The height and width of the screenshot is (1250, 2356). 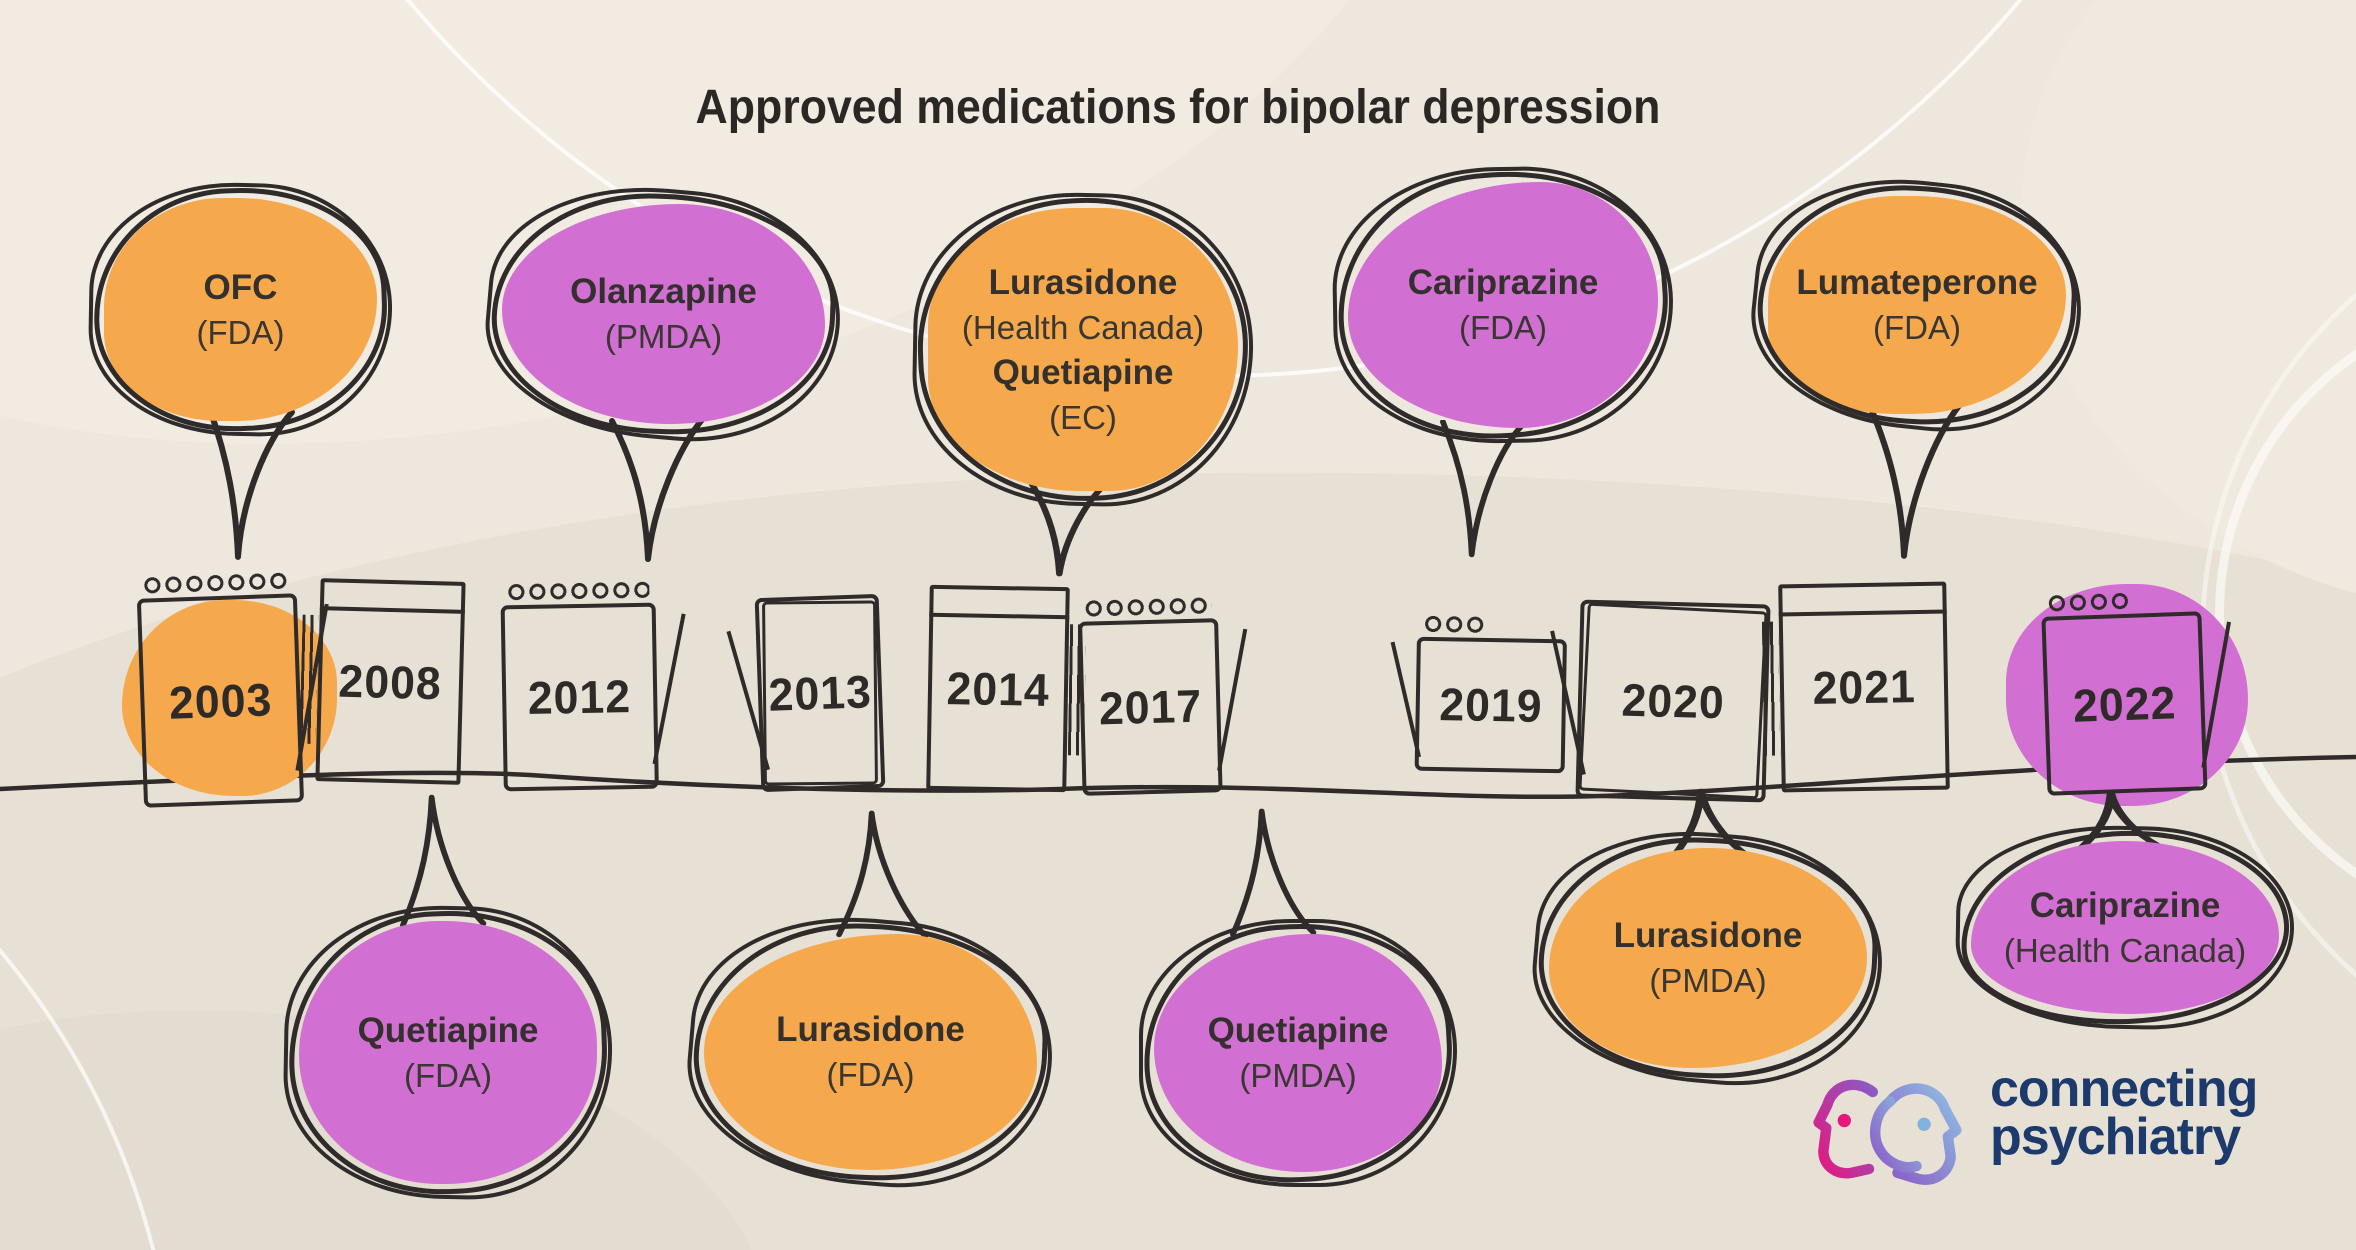 I want to click on calendar-2021: 2021, so click(x=1855, y=687).